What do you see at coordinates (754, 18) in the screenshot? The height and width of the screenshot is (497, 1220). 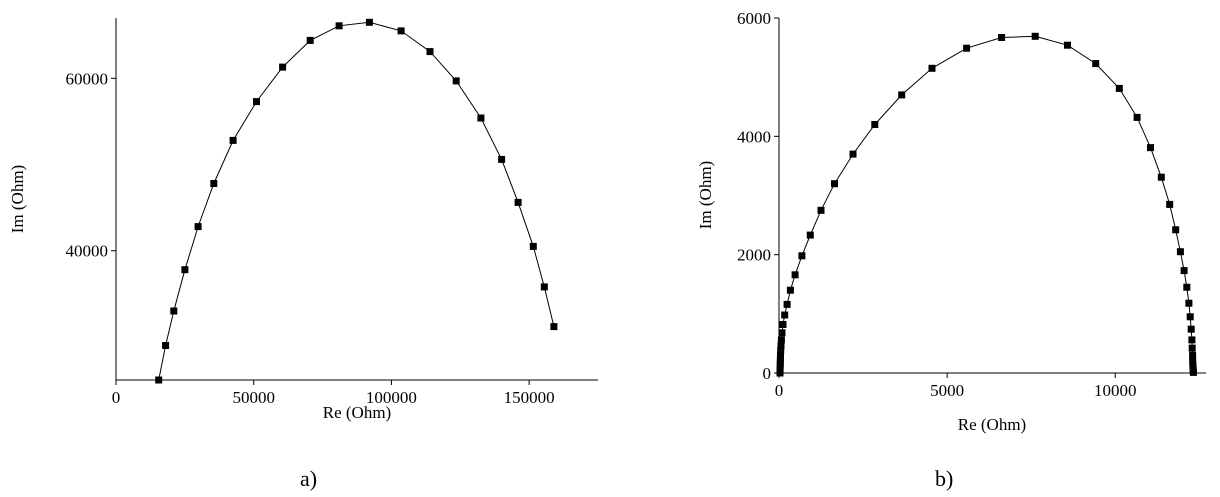 I see `y-tick-label: 6000` at bounding box center [754, 18].